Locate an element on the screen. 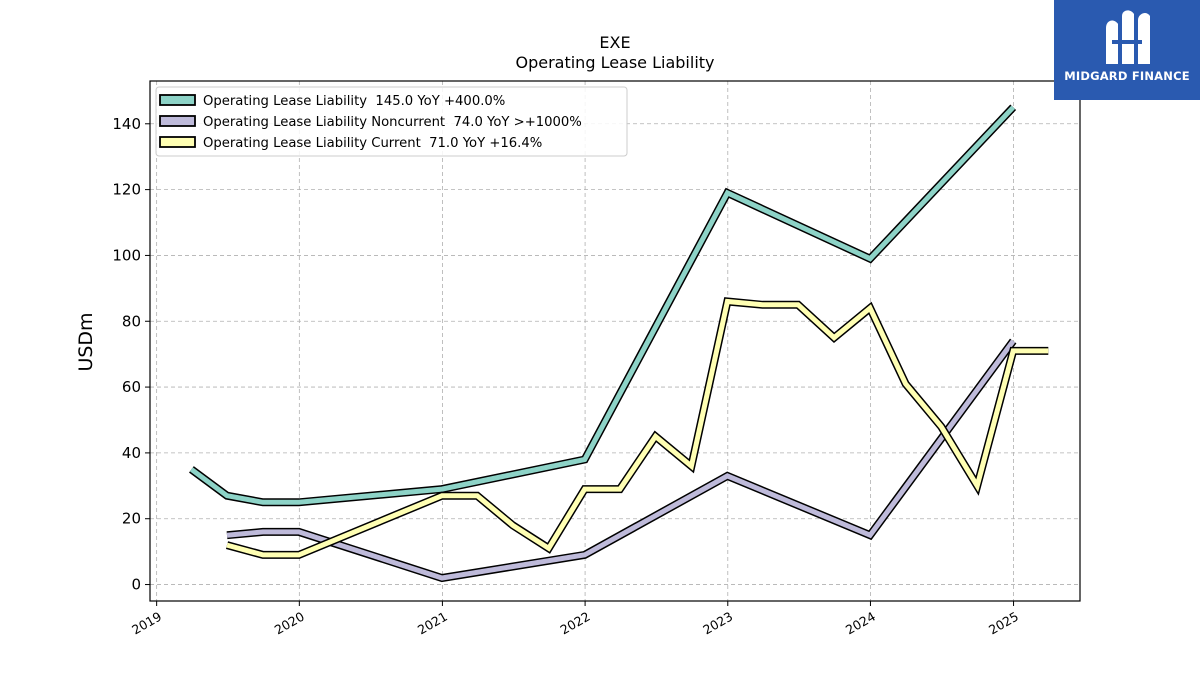 Image resolution: width=1200 pixels, height=675 pixels. y-tick-label: 80 is located at coordinates (131, 321).